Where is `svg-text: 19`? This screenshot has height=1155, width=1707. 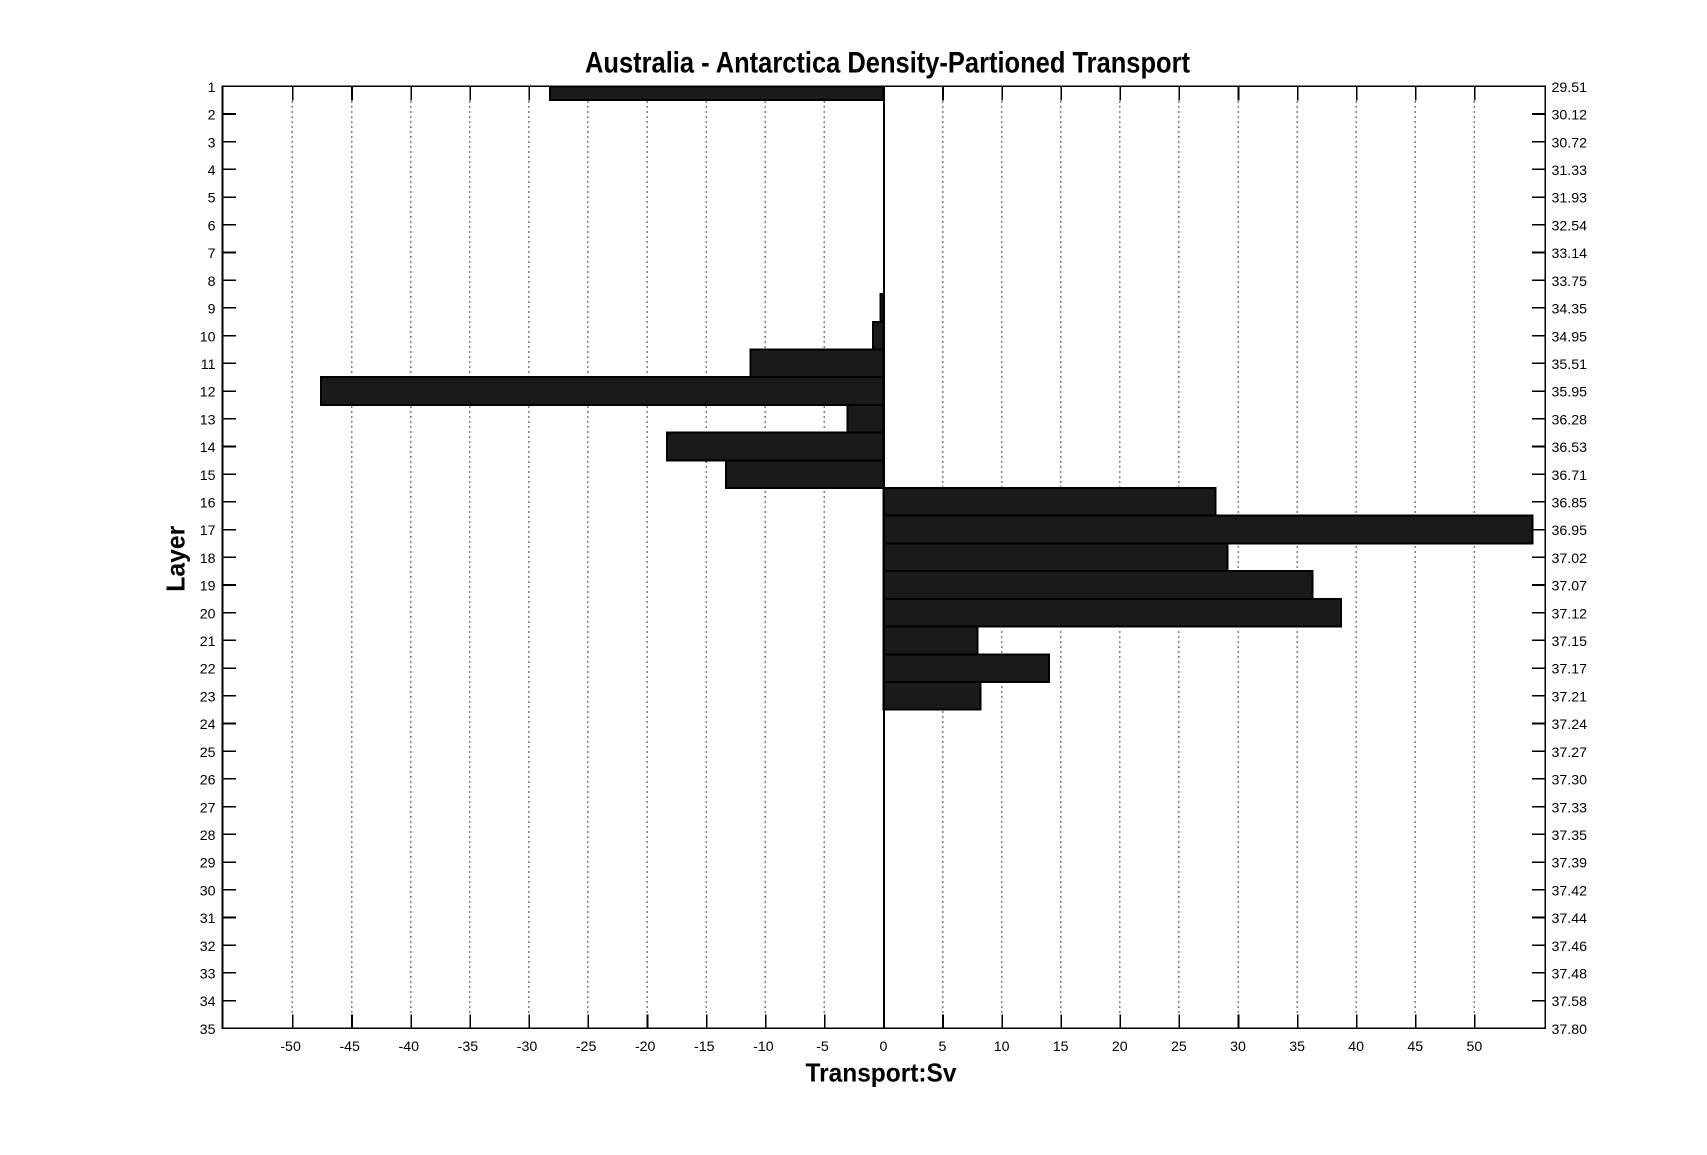 svg-text: 19 is located at coordinates (208, 587).